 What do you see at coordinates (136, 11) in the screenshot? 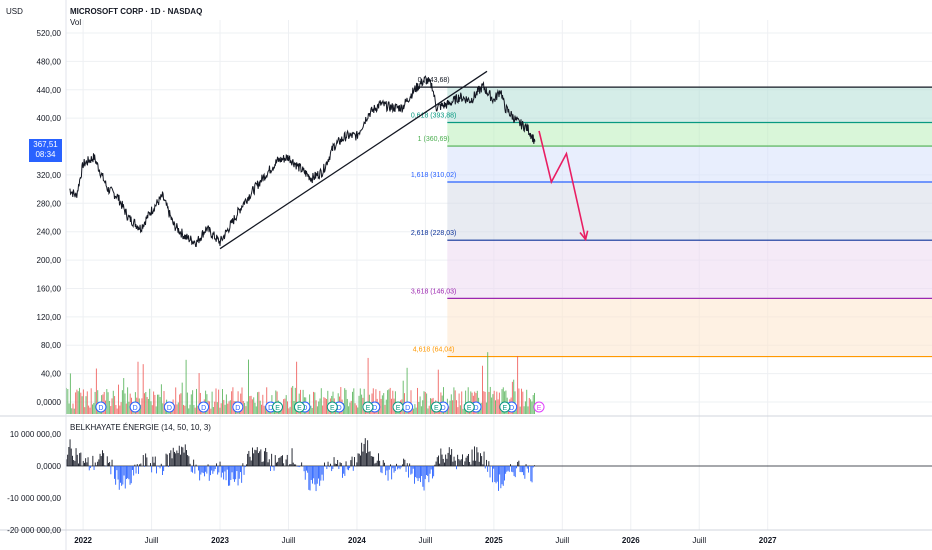
I see `symbol-title: MICROSOFT CORP · 1D · NASDAQ` at bounding box center [136, 11].